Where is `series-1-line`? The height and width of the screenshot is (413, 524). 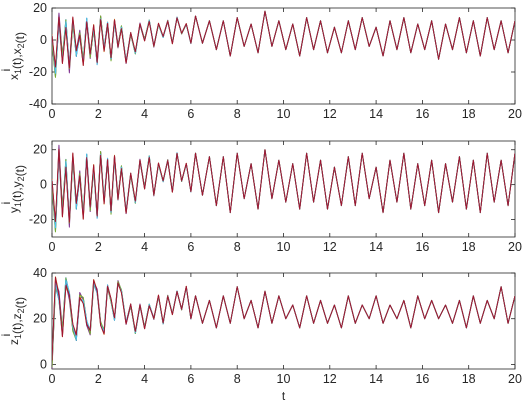
series-1-line is located at coordinates (283, 44).